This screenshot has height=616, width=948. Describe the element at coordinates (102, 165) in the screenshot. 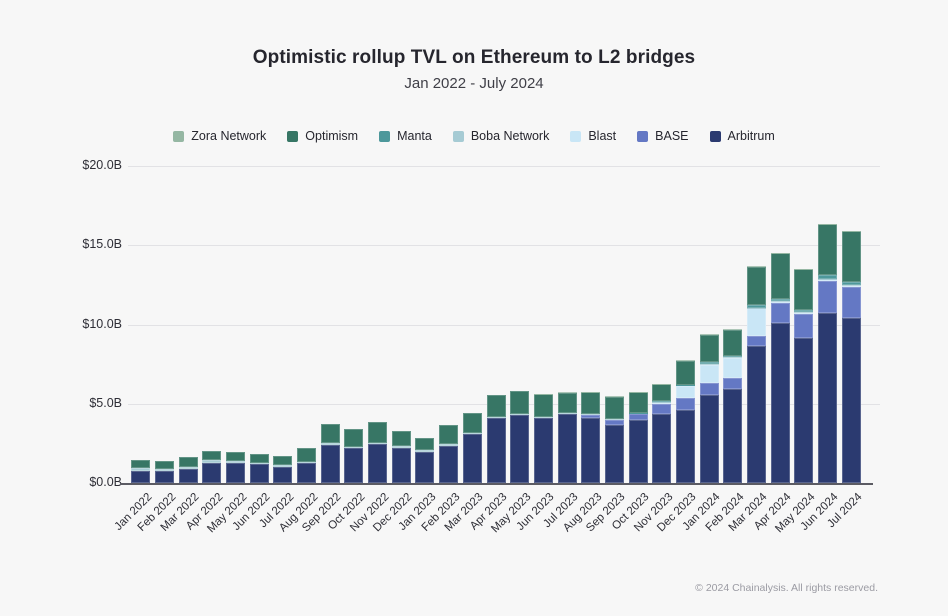

I see `y-axis-label: $20.0B` at that location.